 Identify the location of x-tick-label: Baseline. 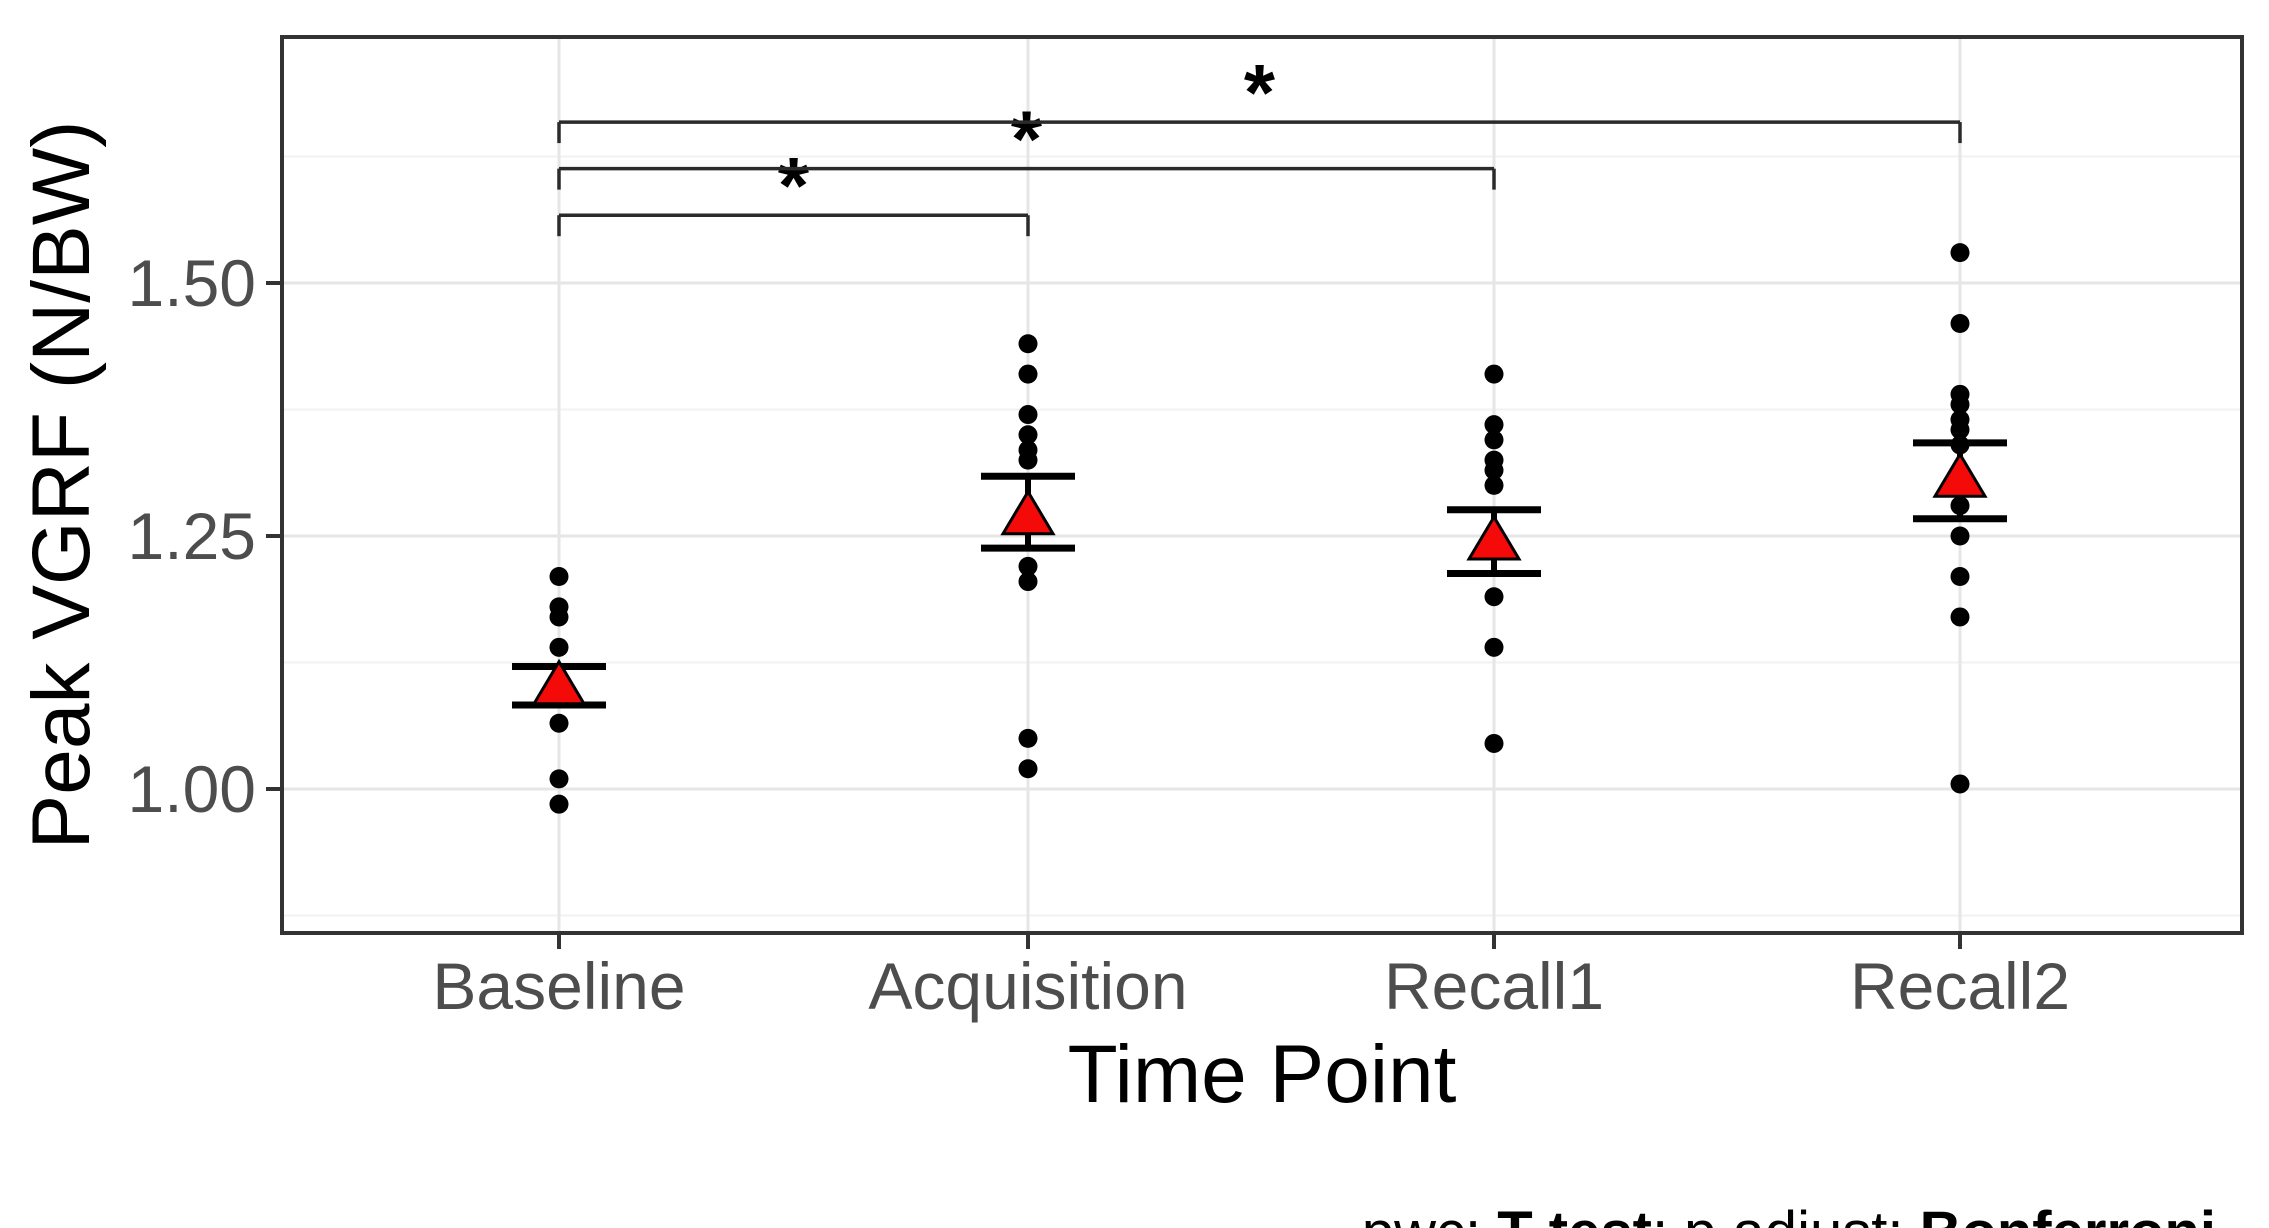
(559, 986).